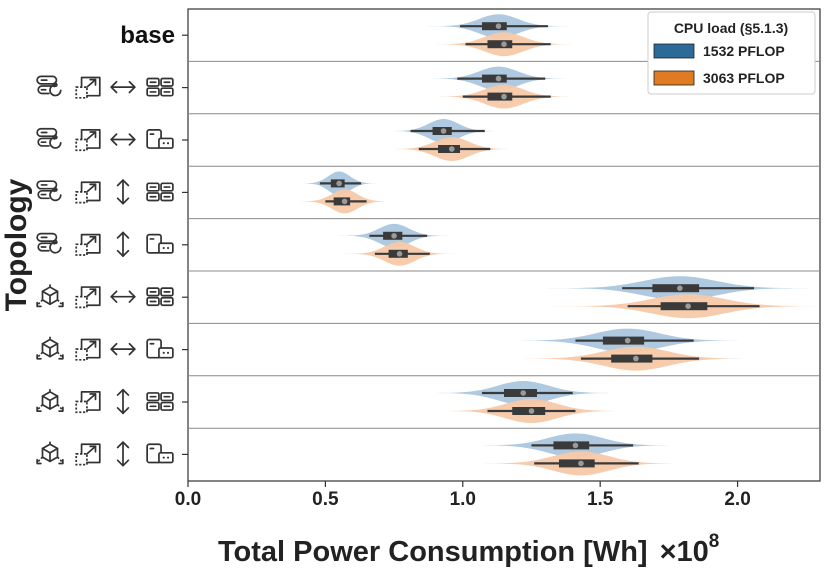  What do you see at coordinates (731, 28) in the screenshot?
I see `legend-title: CPU load (§5.1.3)` at bounding box center [731, 28].